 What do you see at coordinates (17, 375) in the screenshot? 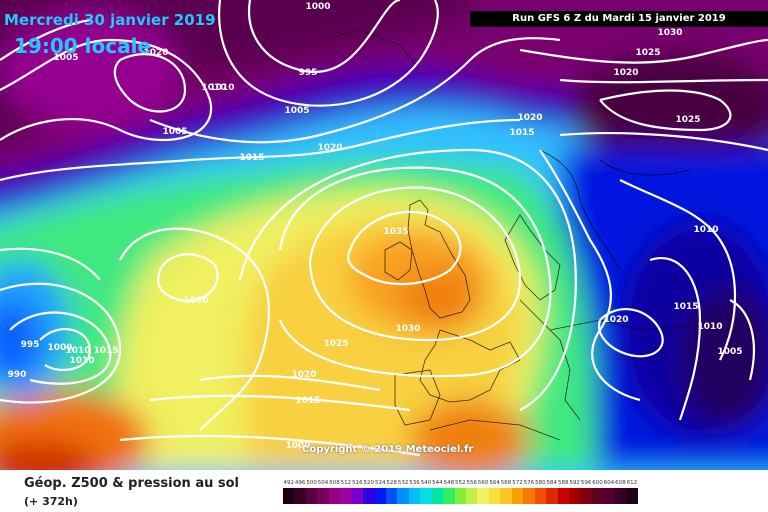
I see `isobar-label: 990` at bounding box center [17, 375].